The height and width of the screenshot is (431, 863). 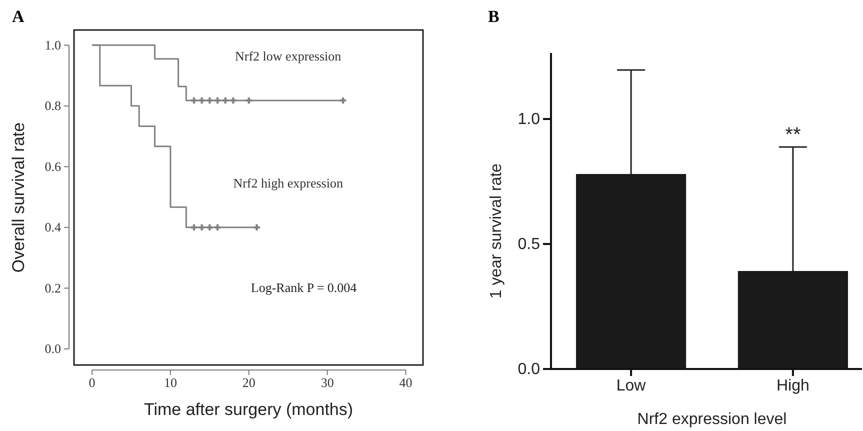 What do you see at coordinates (405, 382) in the screenshot?
I see `x-tick-label: 40` at bounding box center [405, 382].